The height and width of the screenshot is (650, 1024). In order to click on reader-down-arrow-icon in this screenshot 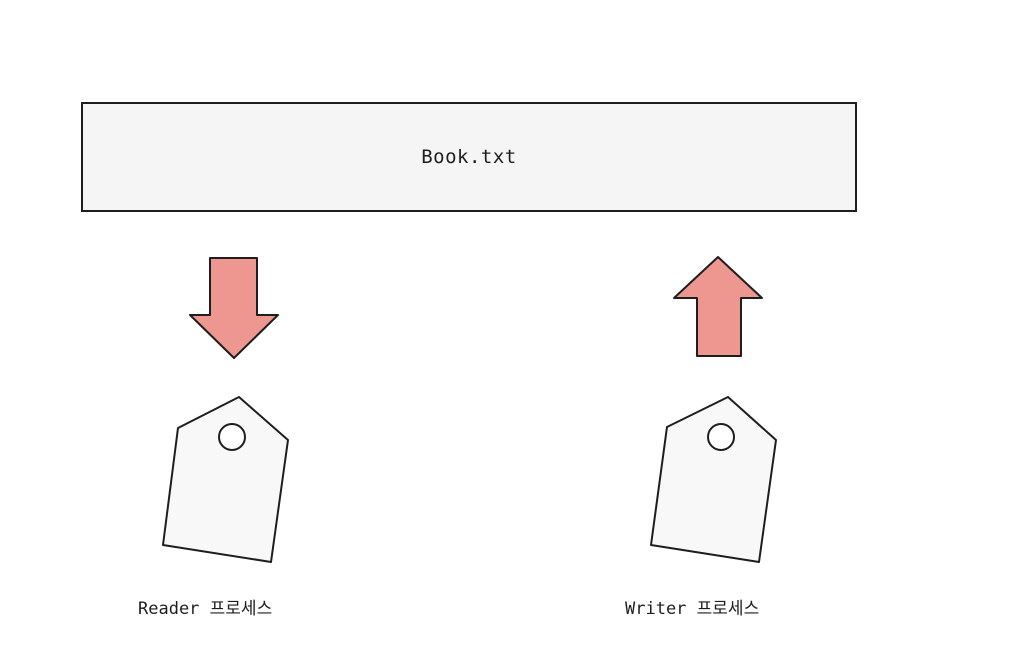, I will do `click(234, 308)`.